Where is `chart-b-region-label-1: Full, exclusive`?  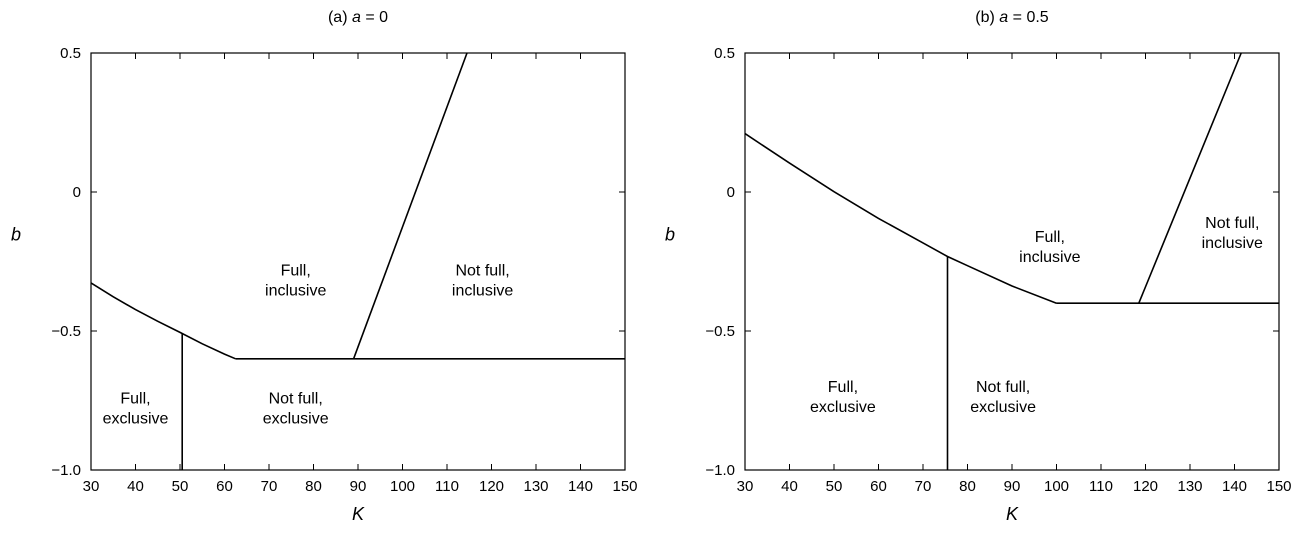
chart-b-region-label-1: Full, exclusive is located at coordinates (843, 397).